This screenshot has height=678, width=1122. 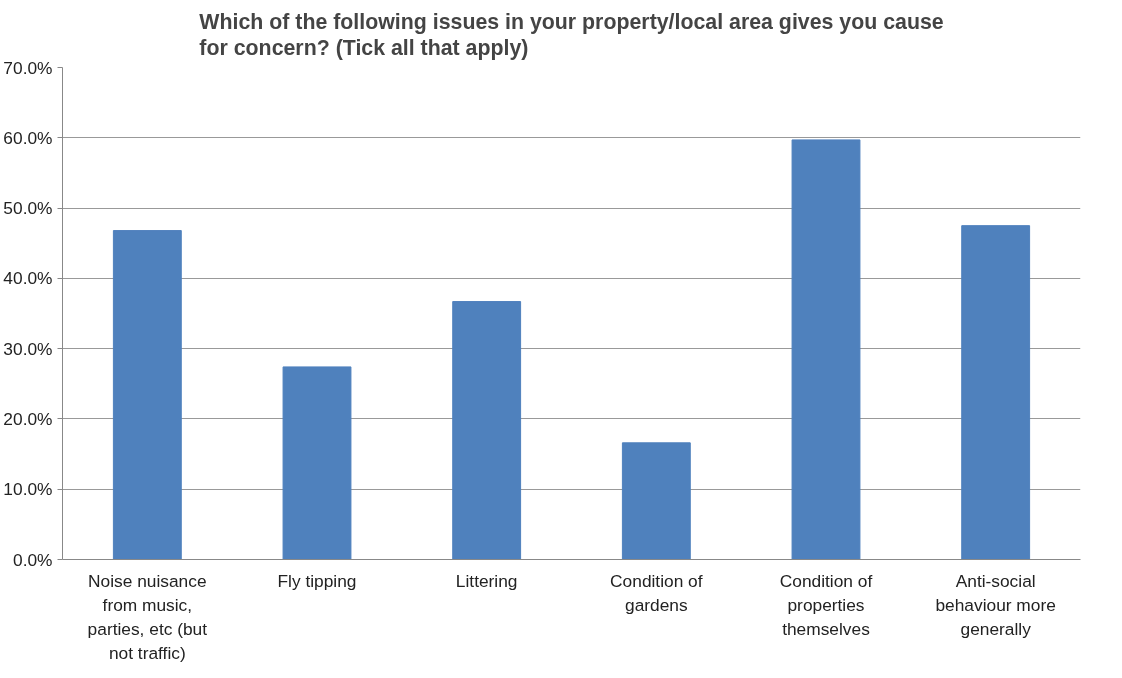 What do you see at coordinates (28, 348) in the screenshot?
I see `y-tick-label: 30.0%` at bounding box center [28, 348].